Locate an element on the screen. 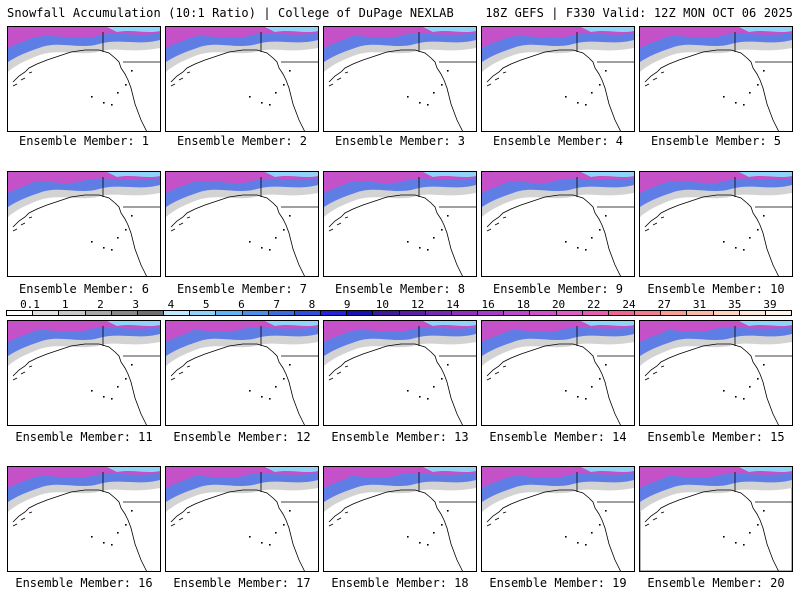 Image resolution: width=800 pixels, height=600 pixels. legend-tick-label: 0.1 is located at coordinates (30, 304).